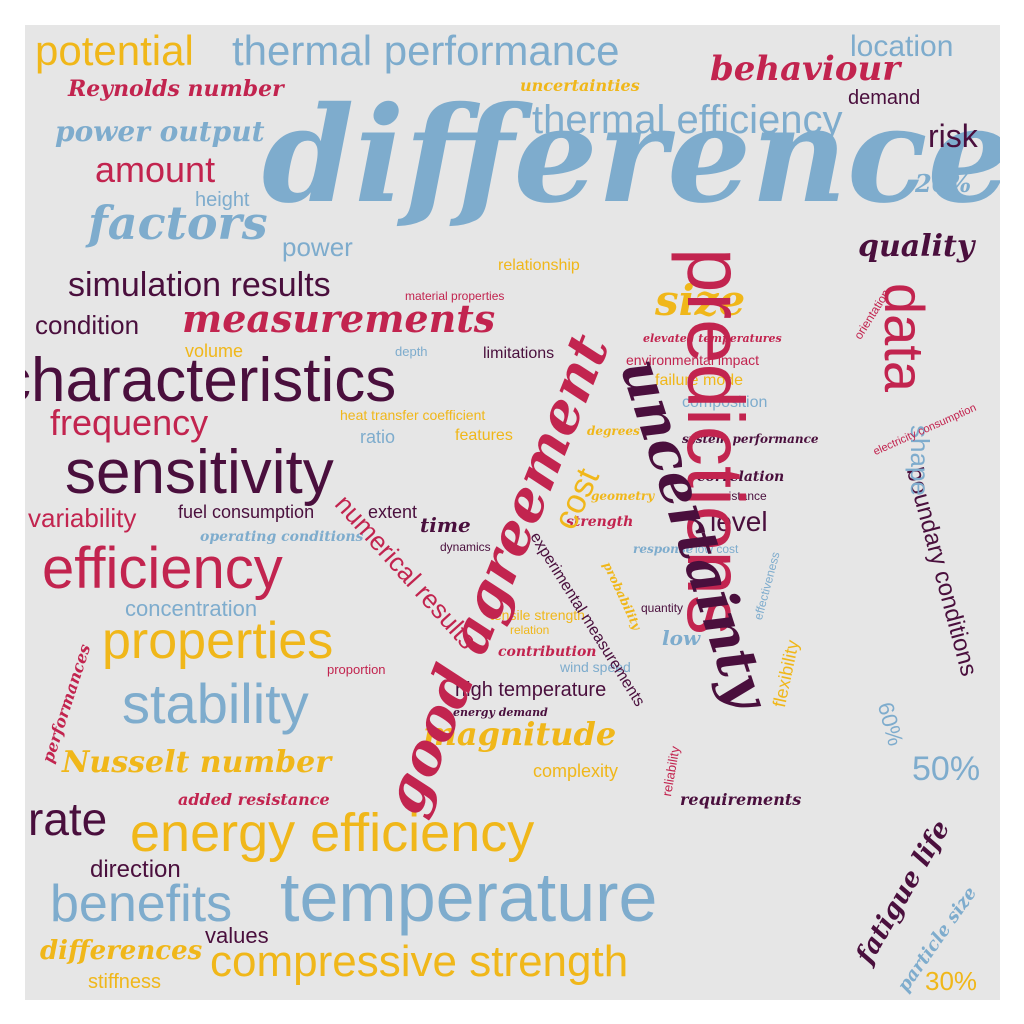 Image resolution: width=1024 pixels, height=1024 pixels. Describe the element at coordinates (214, 351) in the screenshot. I see `word-volume: volume` at that location.